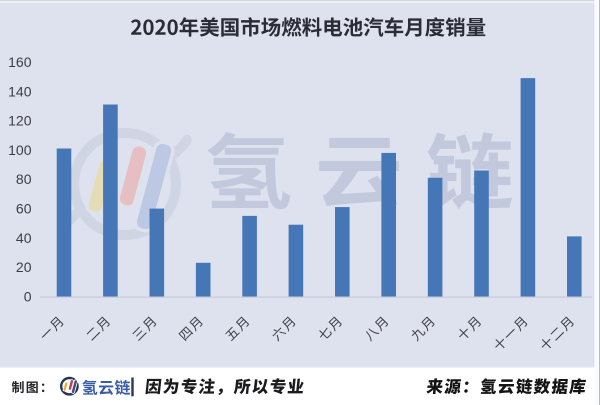  What do you see at coordinates (20, 121) in the screenshot?
I see `svg-text: 120` at bounding box center [20, 121].